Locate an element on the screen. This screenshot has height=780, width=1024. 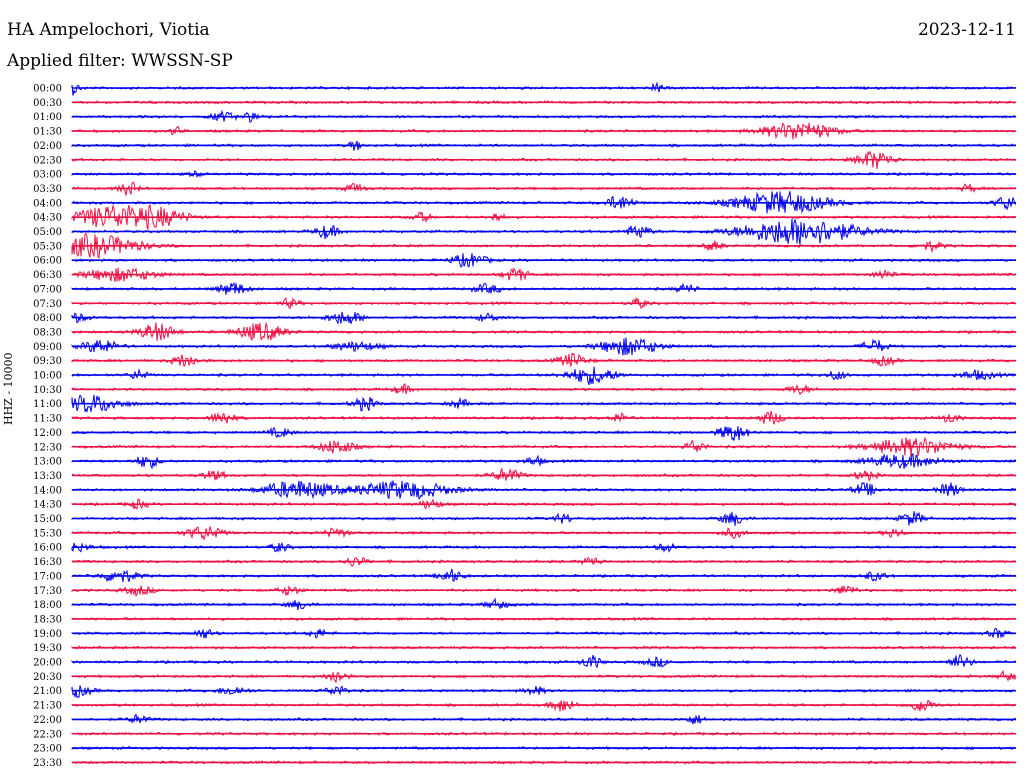
time-label: 18:00 is located at coordinates (47, 605).